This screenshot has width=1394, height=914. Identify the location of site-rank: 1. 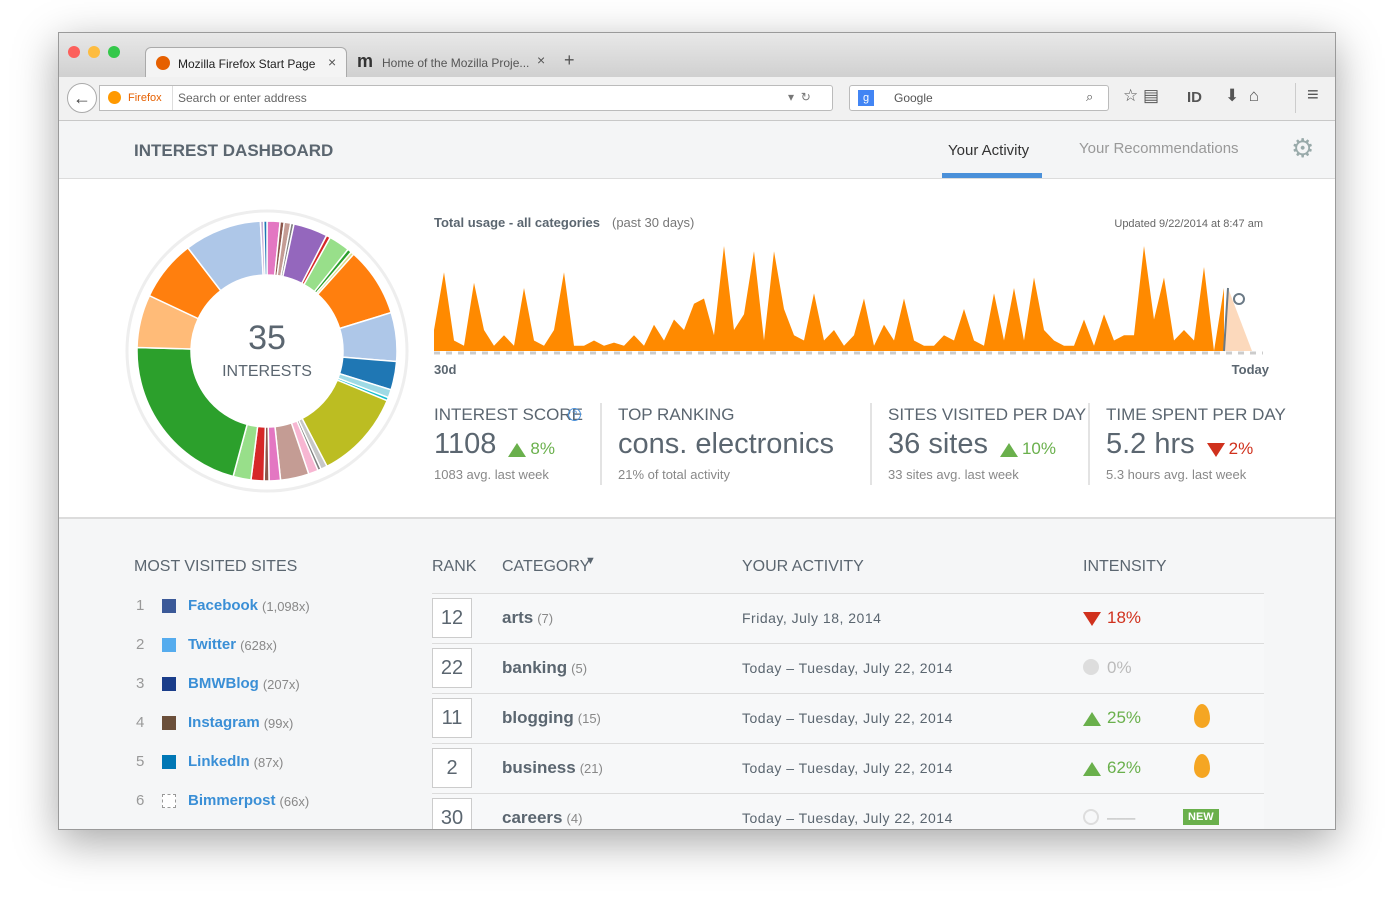
(140, 605).